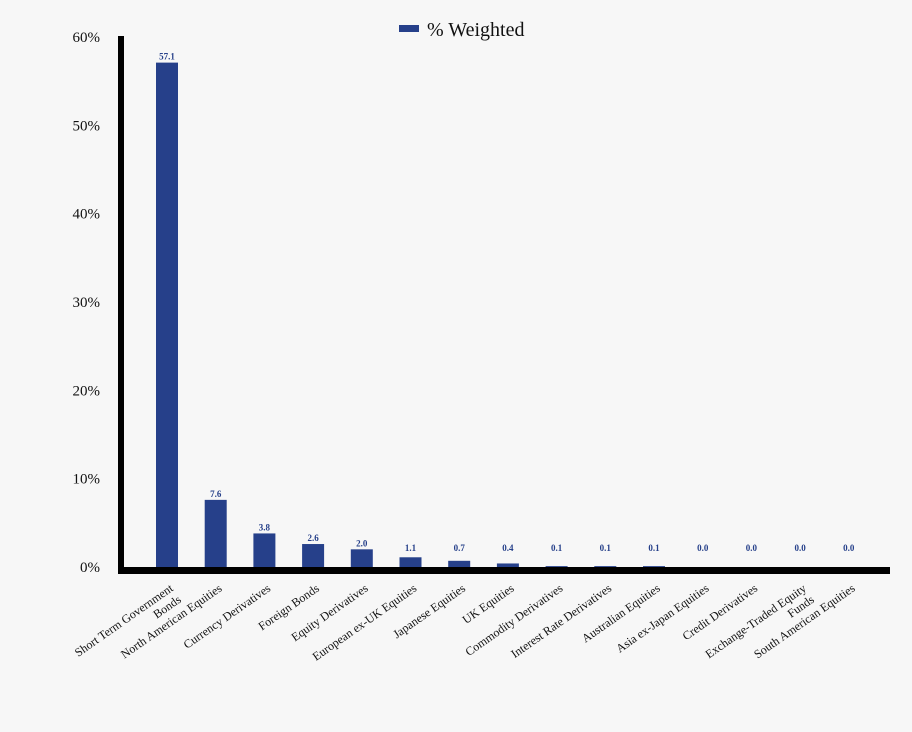 This screenshot has height=732, width=912. What do you see at coordinates (508, 548) in the screenshot?
I see `data-label: 0.4` at bounding box center [508, 548].